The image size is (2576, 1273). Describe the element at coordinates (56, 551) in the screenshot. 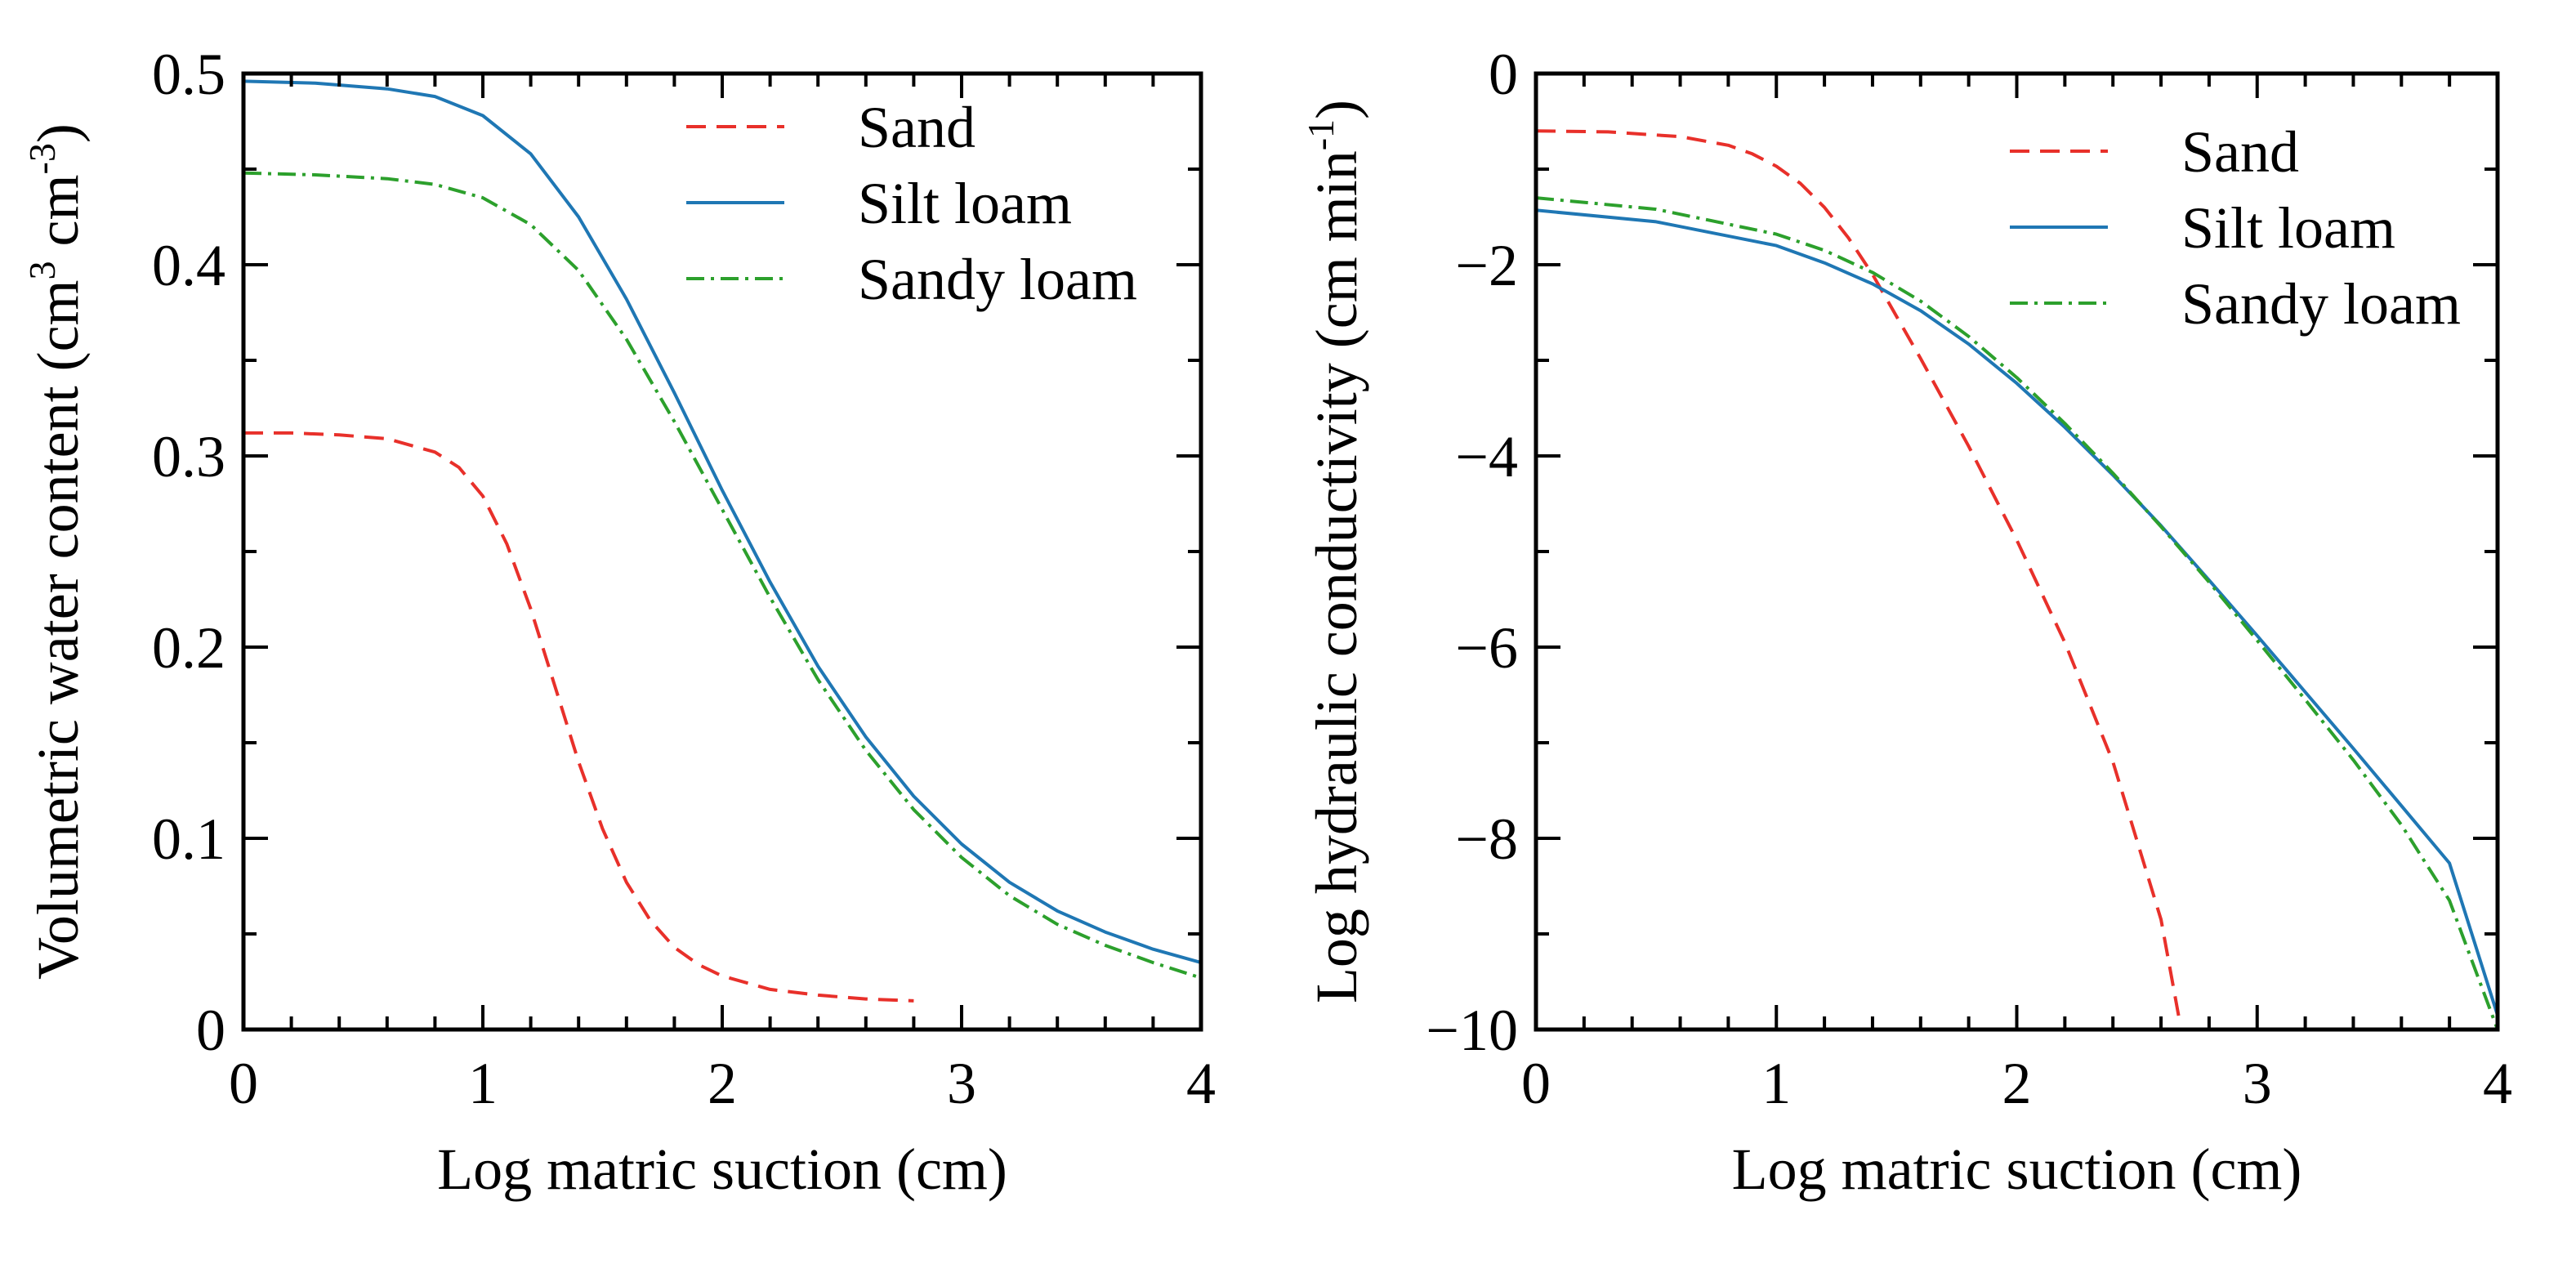

I see `y-axis-title: Volumetric water content (cm3 cm-3)` at that location.